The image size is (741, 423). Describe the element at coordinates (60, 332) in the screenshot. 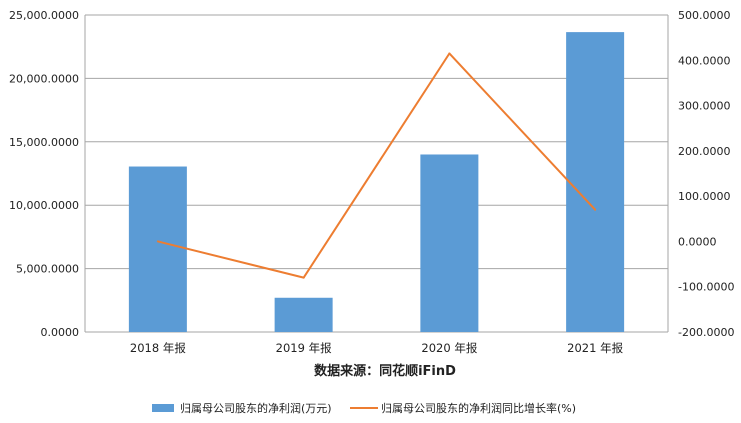

I see `left-axis-tick-label: 0.0000` at that location.